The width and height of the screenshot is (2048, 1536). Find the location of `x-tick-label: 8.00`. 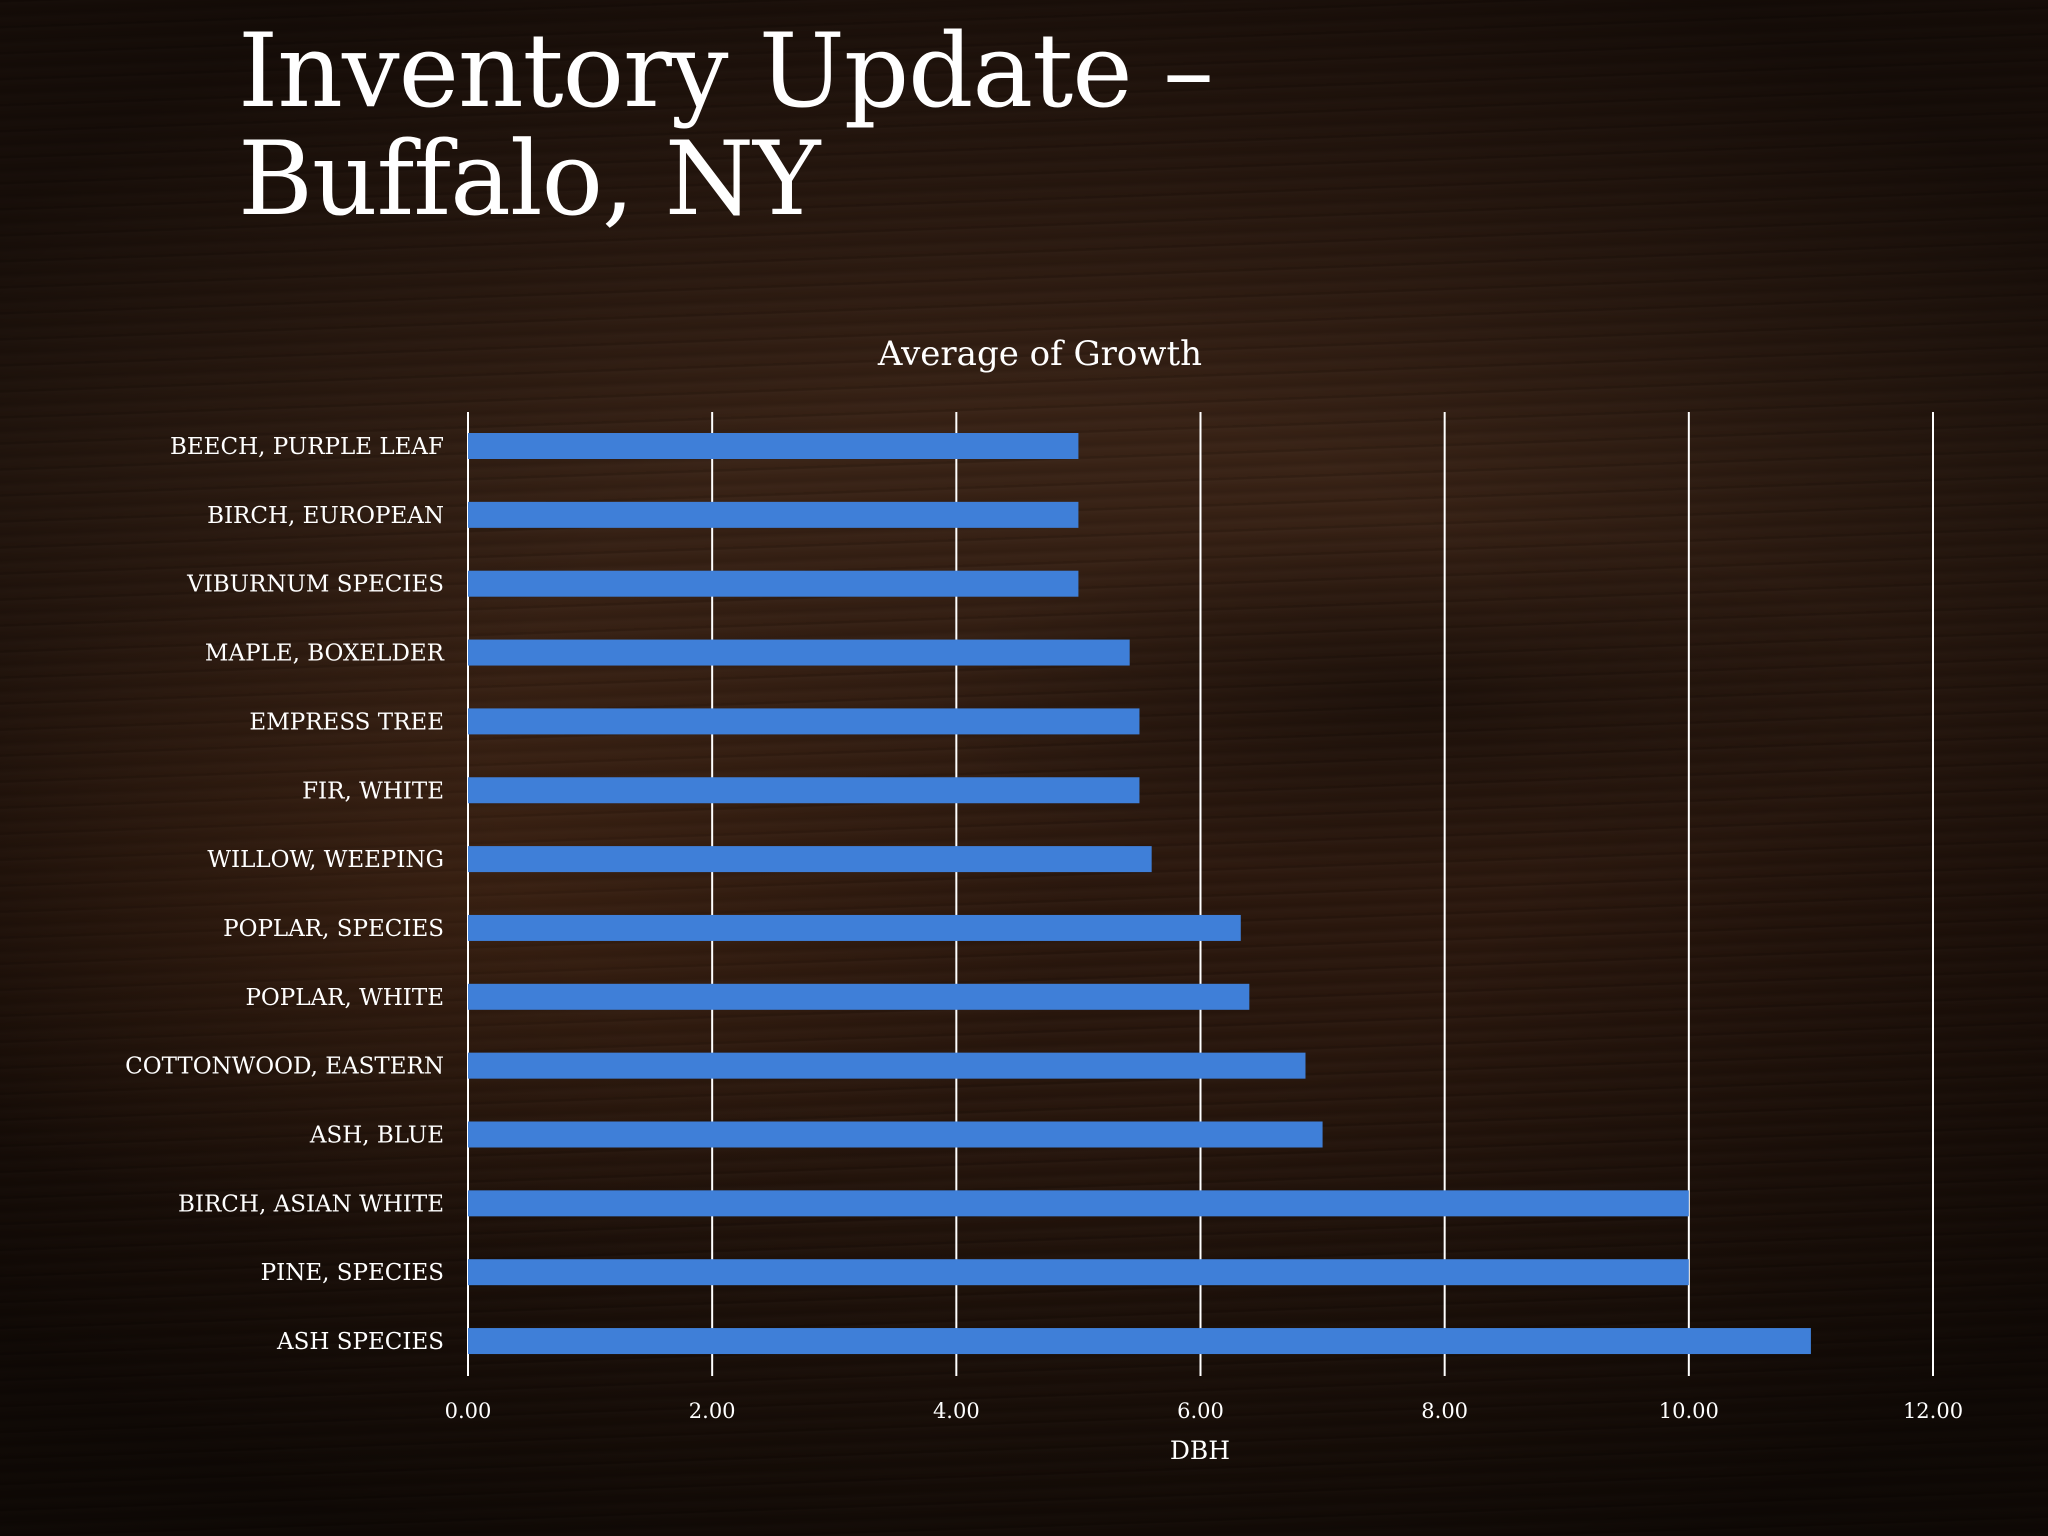

x-tick-label: 8.00 is located at coordinates (1444, 1411).